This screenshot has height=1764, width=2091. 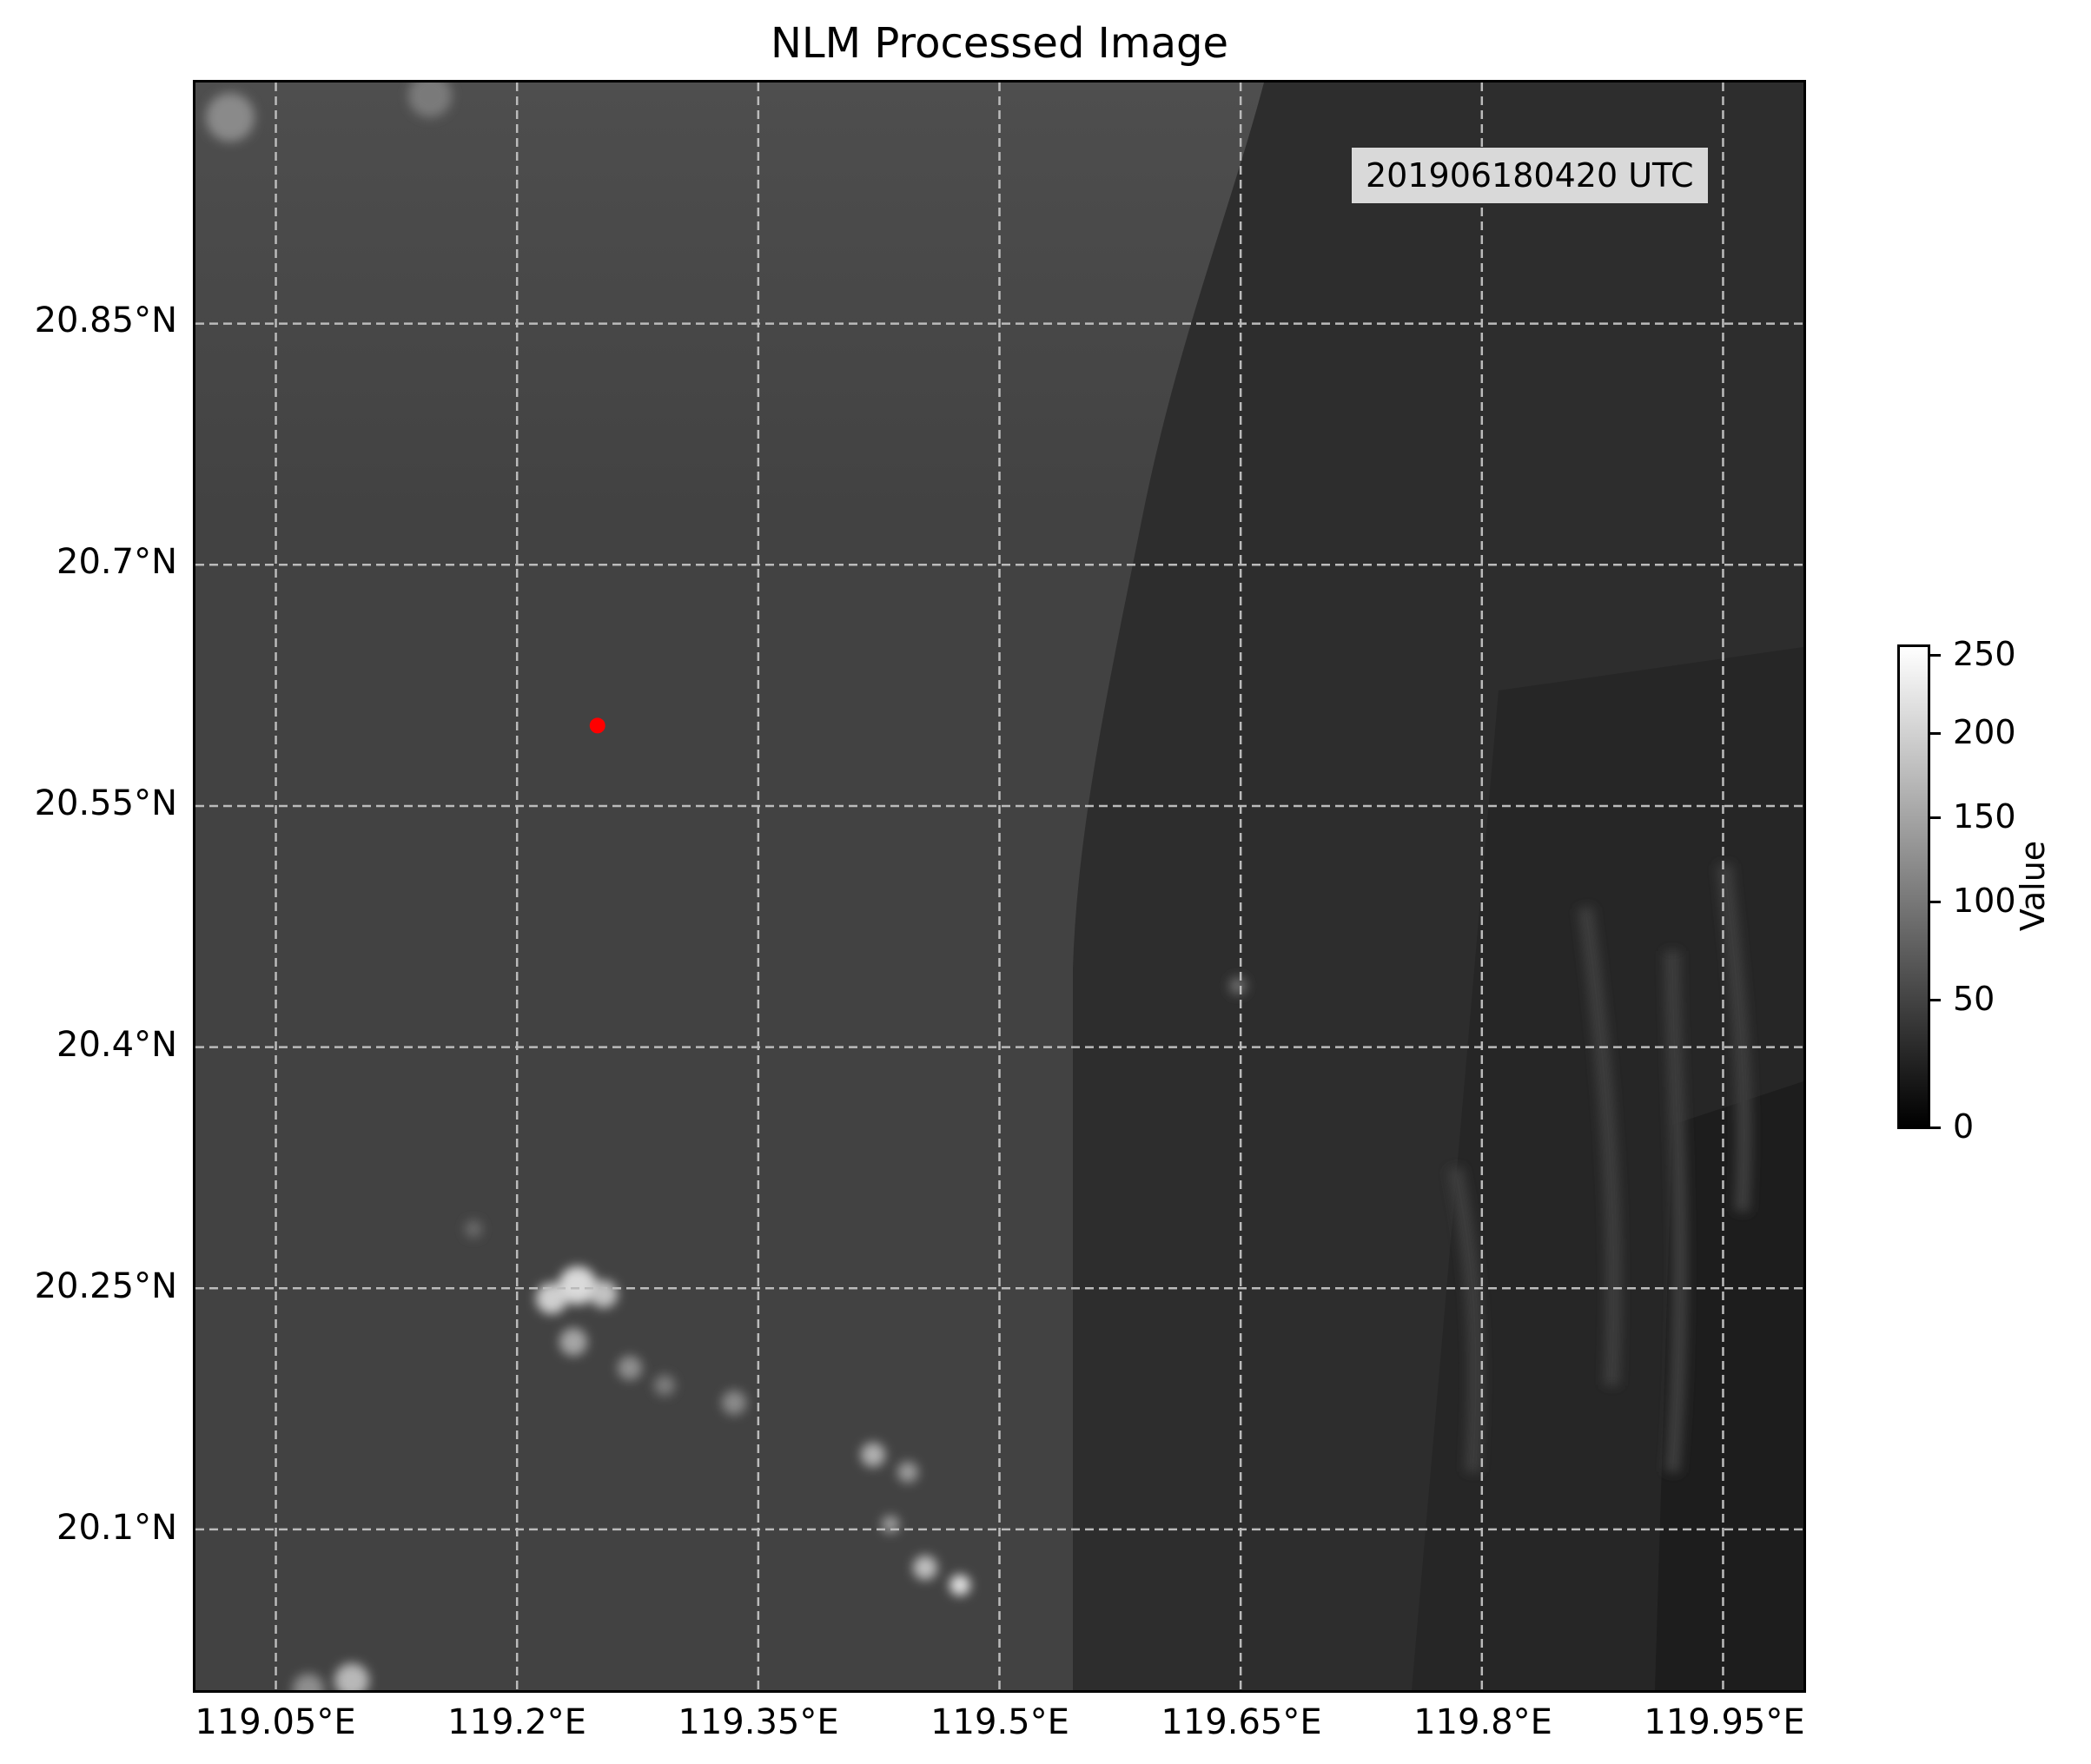 What do you see at coordinates (2033, 886) in the screenshot?
I see `colorbar-title: Value` at bounding box center [2033, 886].